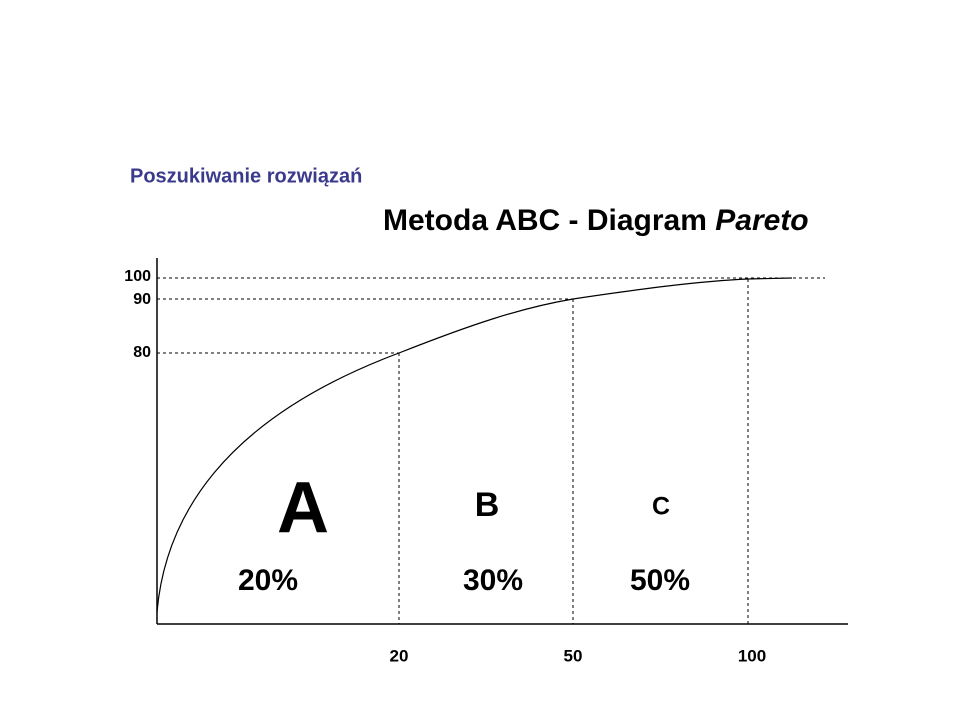  I want to click on region-label: B, so click(487, 505).